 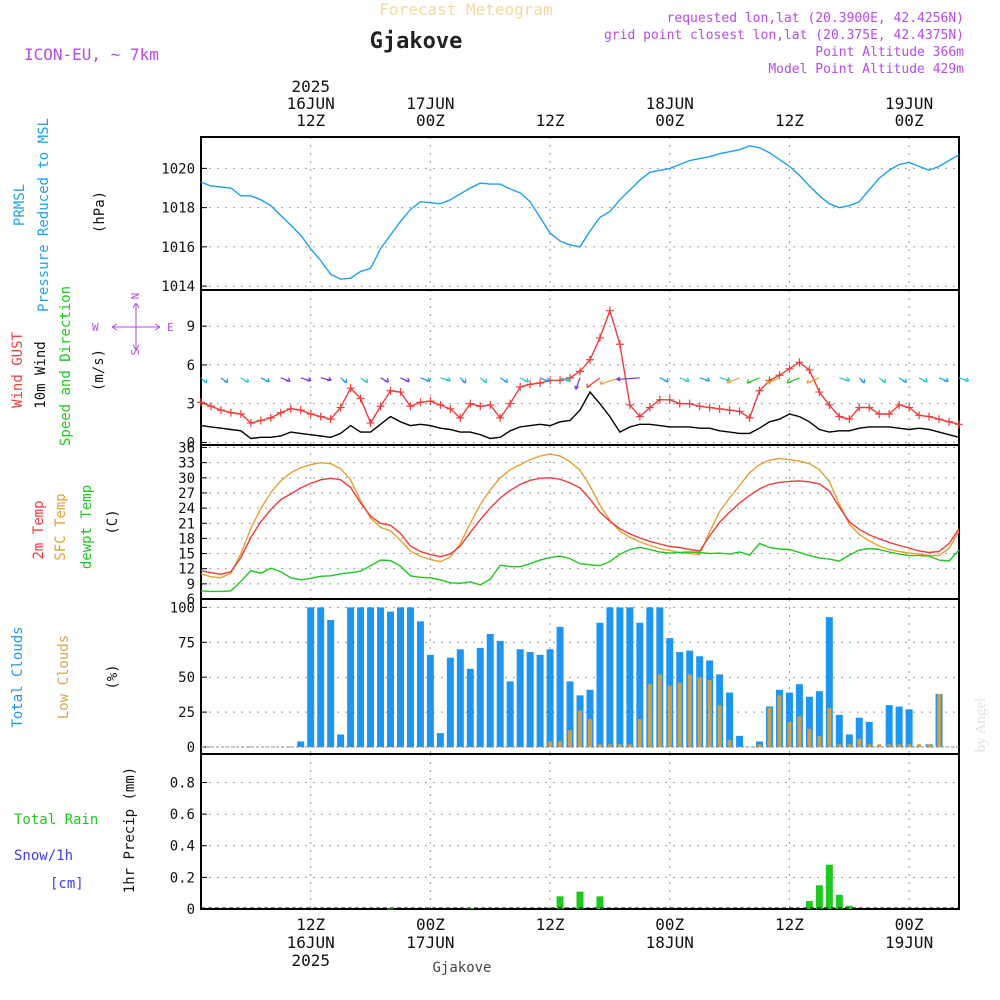 I want to click on wind-ytick-label: 6, so click(x=191, y=366).